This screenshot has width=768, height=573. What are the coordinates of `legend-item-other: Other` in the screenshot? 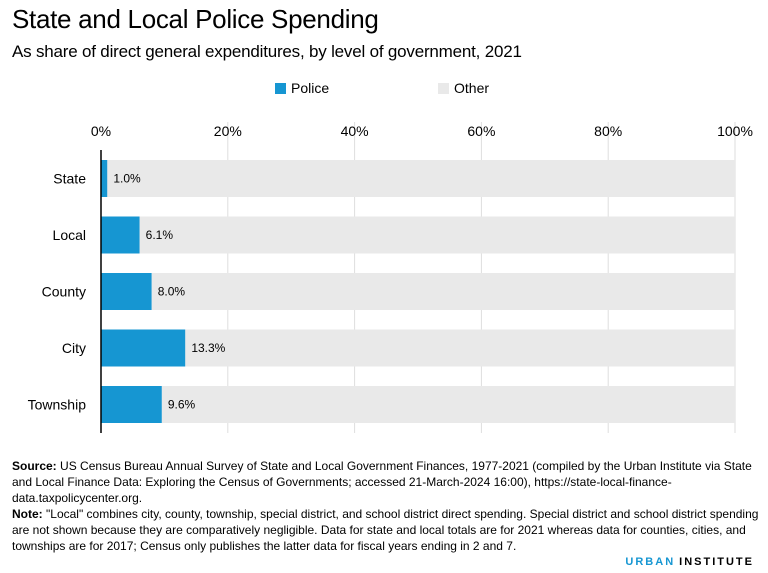 It's located at (463, 88).